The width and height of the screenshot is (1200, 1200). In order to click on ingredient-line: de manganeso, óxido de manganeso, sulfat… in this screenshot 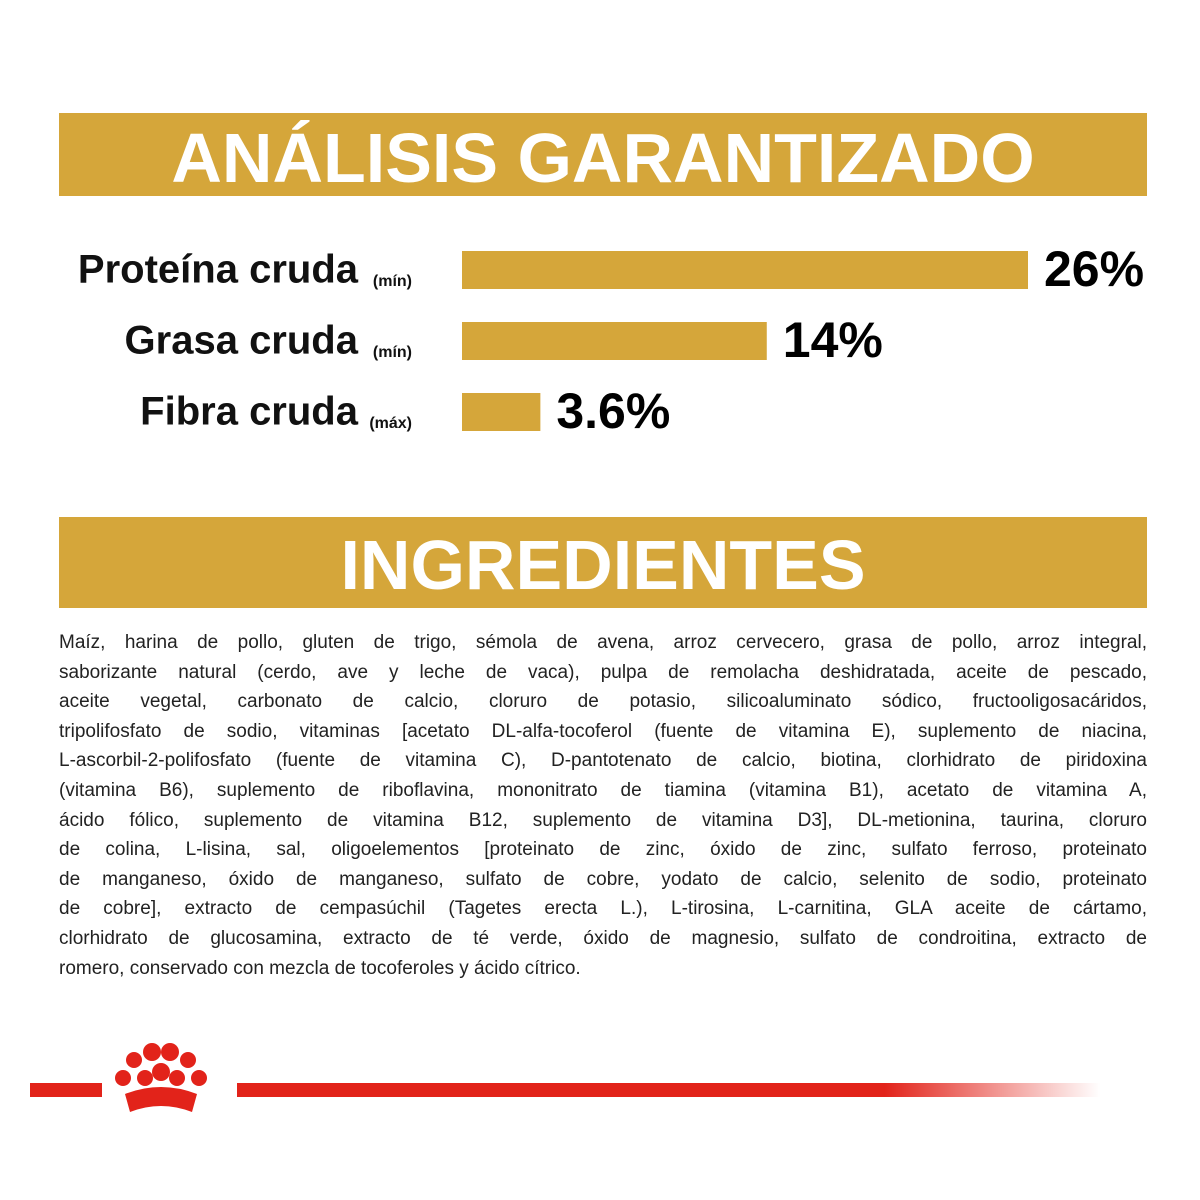, I will do `click(603, 879)`.